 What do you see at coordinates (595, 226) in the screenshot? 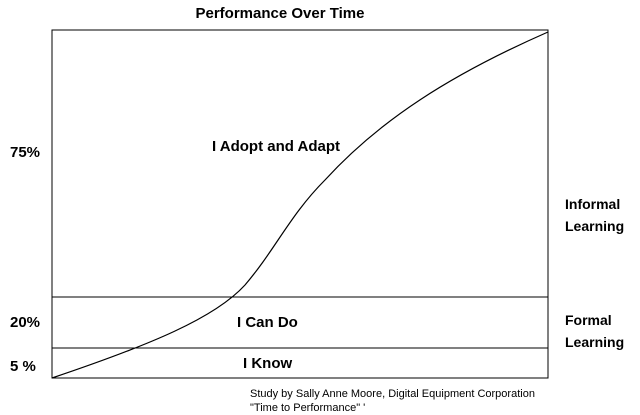
I see `side-label-informal-line2: Learning` at bounding box center [595, 226].